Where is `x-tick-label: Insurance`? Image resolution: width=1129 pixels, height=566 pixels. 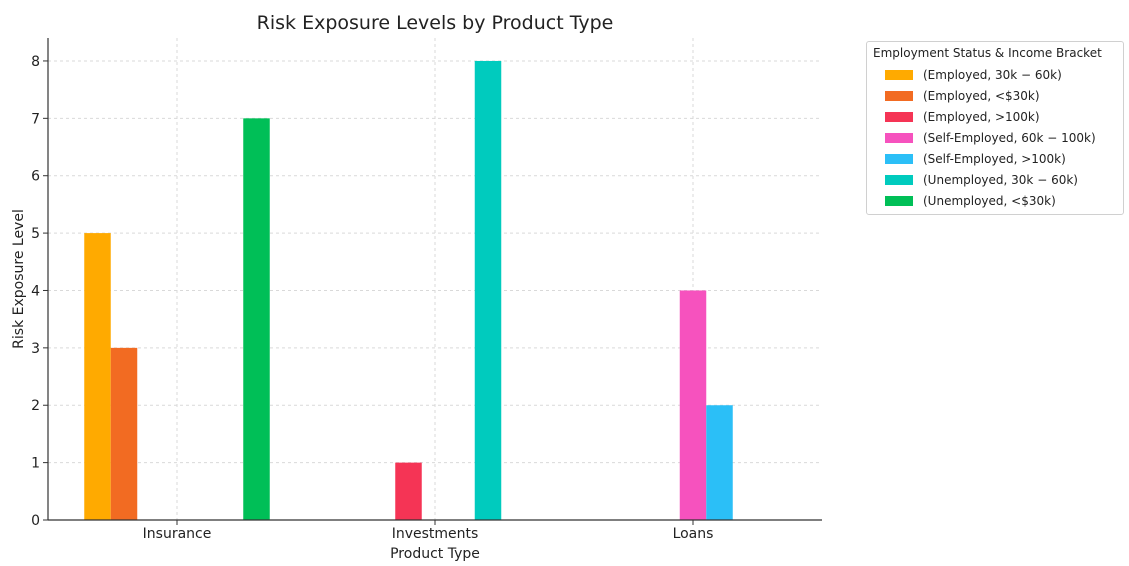 x-tick-label: Insurance is located at coordinates (177, 534).